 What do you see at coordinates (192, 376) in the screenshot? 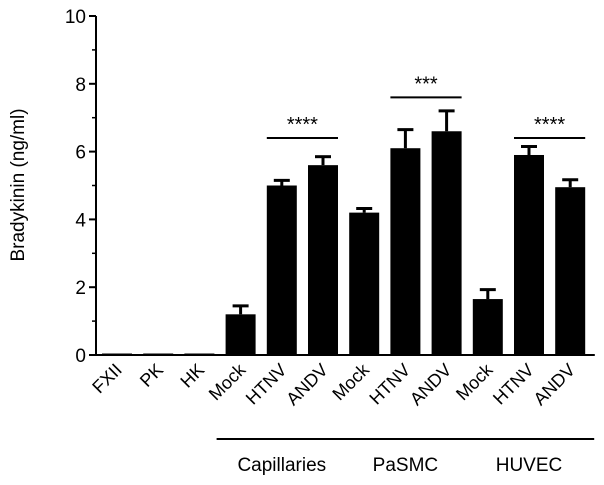
I see `x-tick-label: HK` at bounding box center [192, 376].